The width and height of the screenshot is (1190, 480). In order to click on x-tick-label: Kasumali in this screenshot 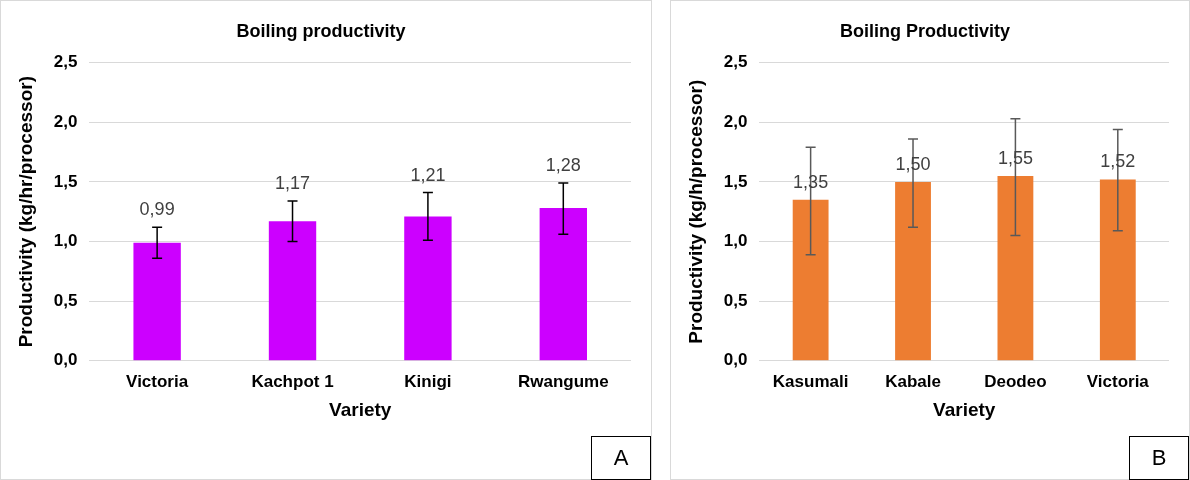, I will do `click(810, 381)`.